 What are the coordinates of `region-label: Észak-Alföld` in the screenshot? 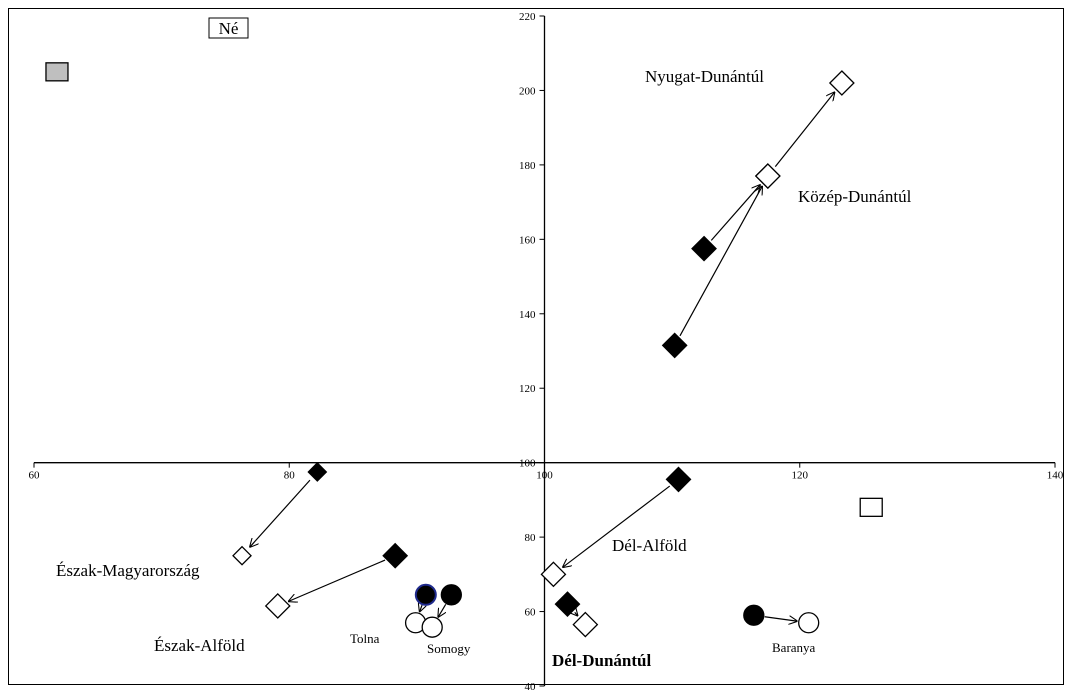 It's located at (199, 645).